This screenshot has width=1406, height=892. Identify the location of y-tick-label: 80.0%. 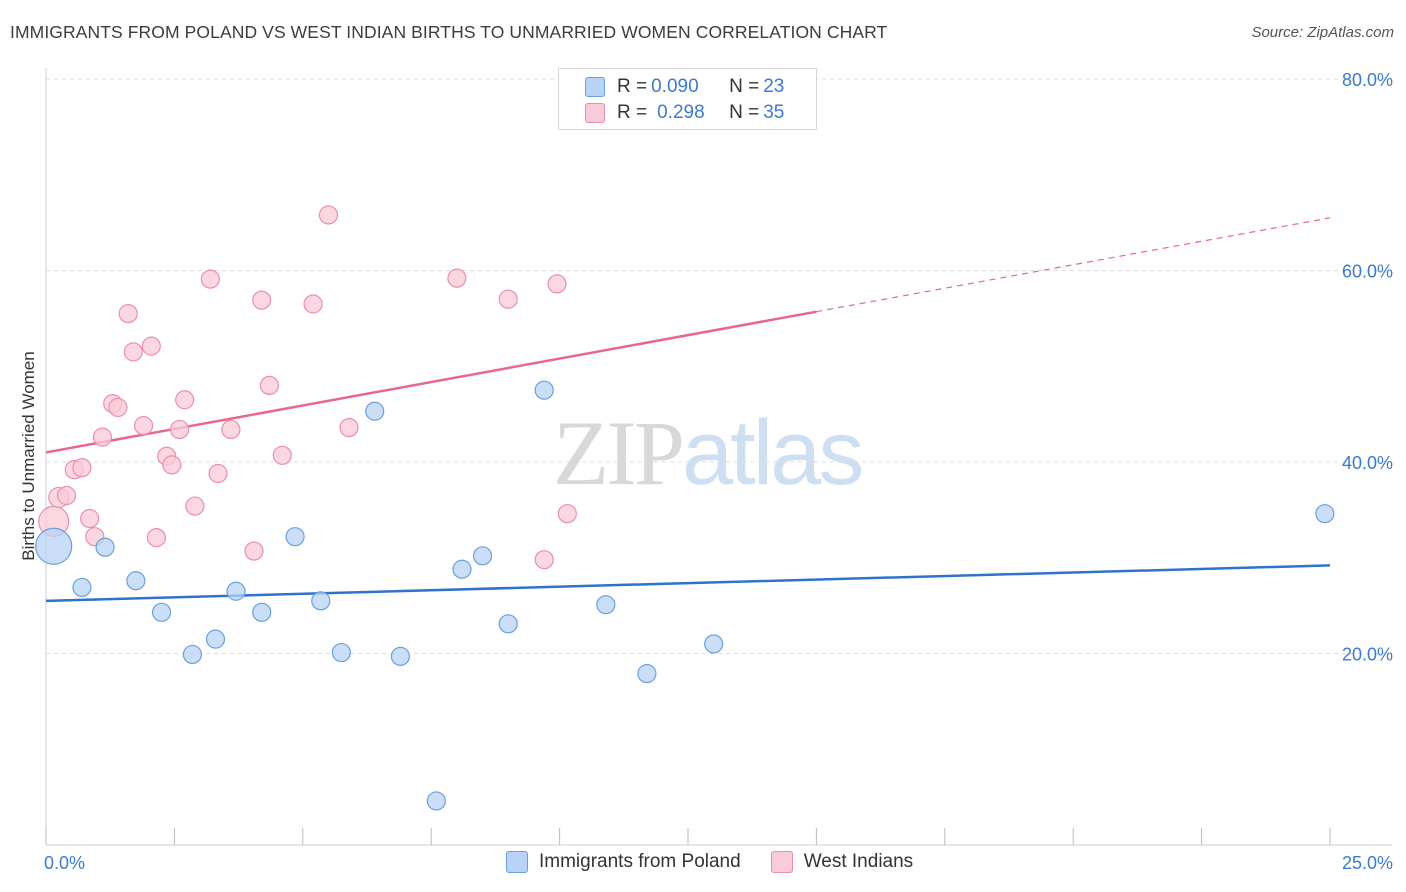
(1367, 80).